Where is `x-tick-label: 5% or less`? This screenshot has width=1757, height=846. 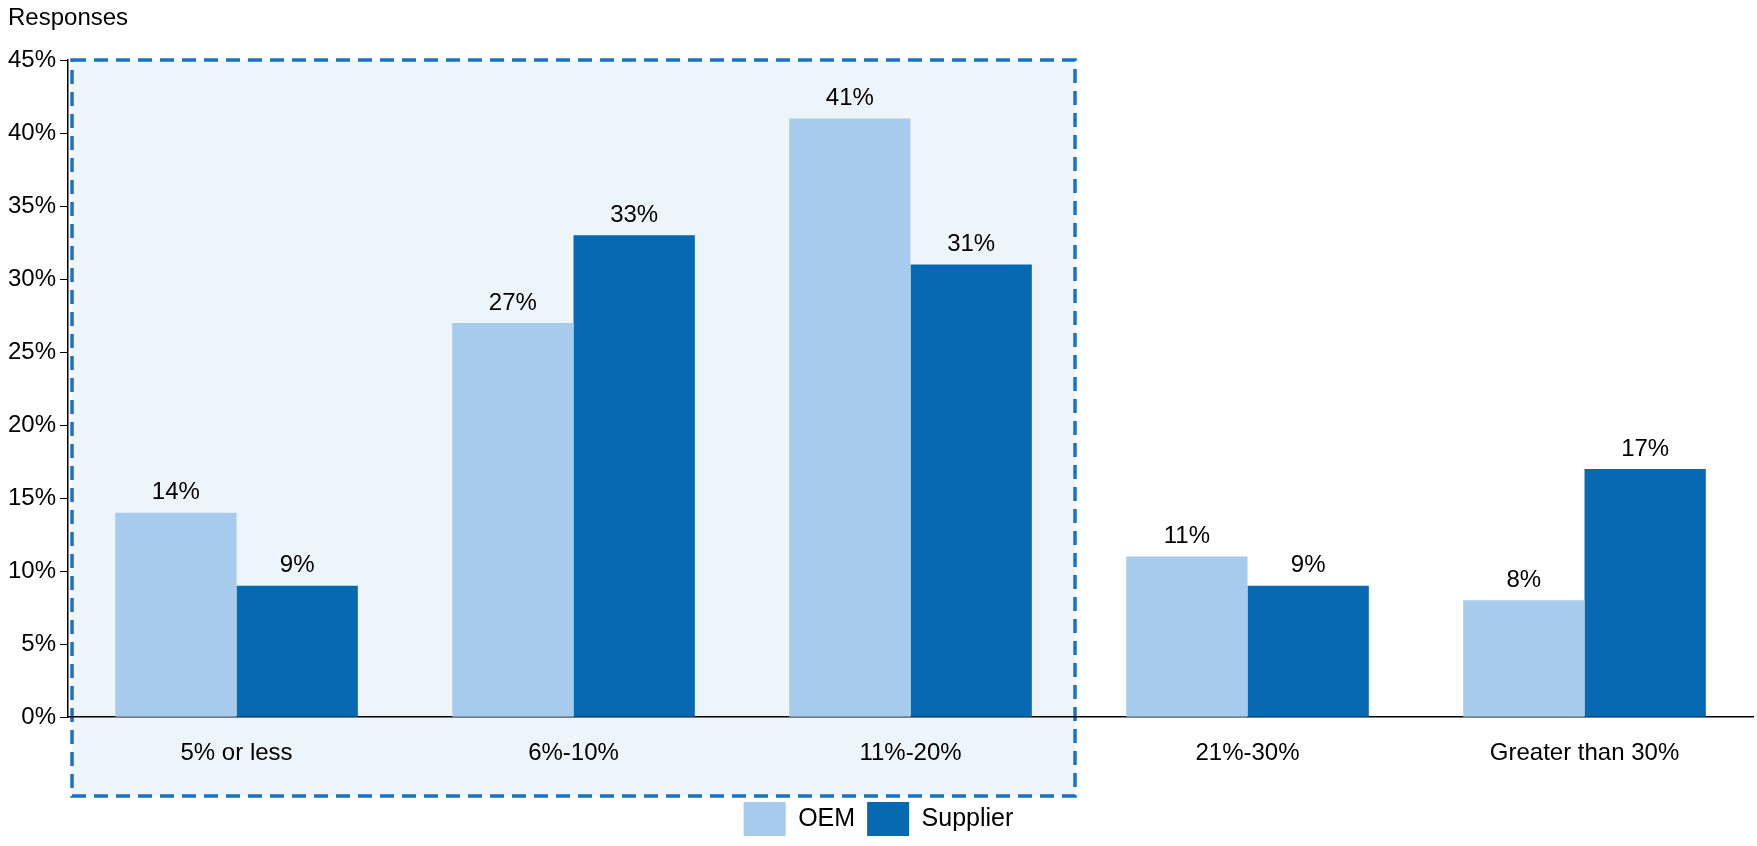
x-tick-label: 5% or less is located at coordinates (236, 752).